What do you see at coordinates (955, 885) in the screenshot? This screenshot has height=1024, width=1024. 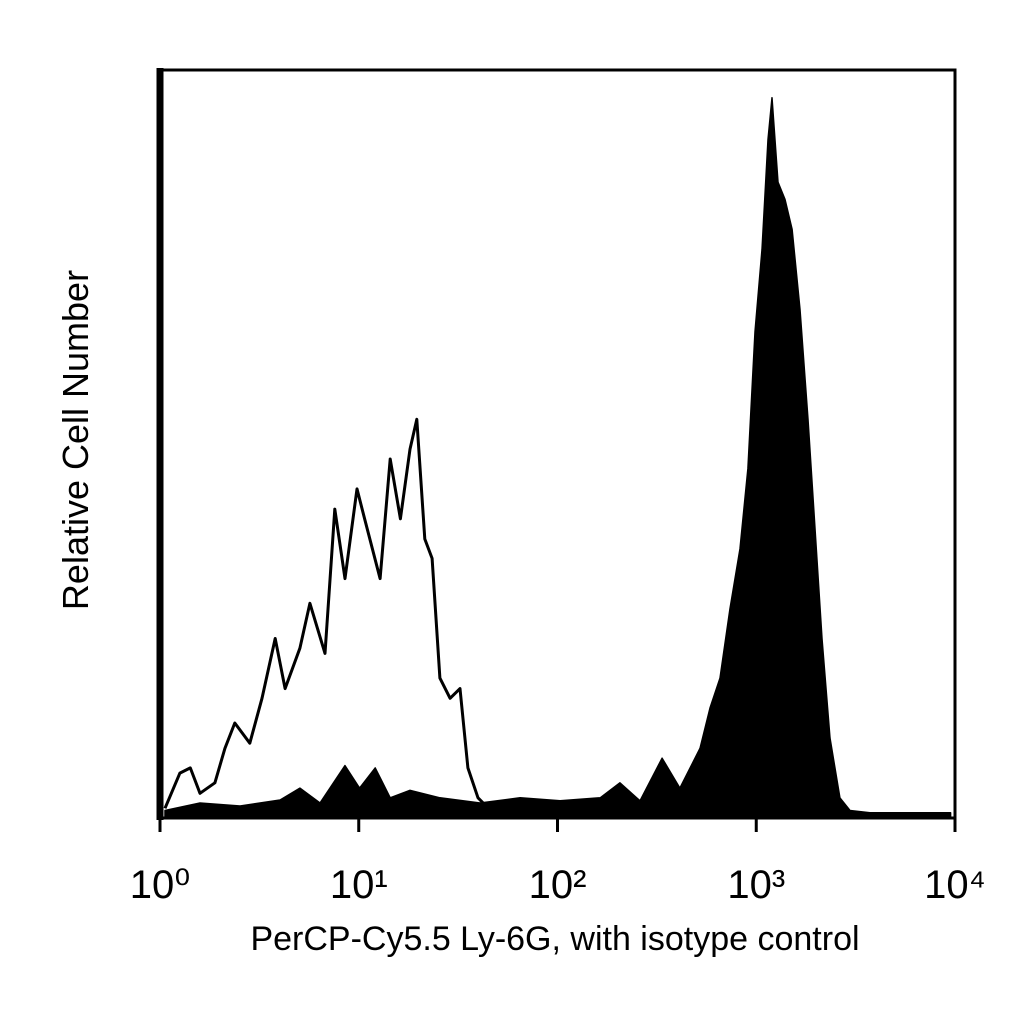 I see `x-tick-label: 10⁴` at bounding box center [955, 885].